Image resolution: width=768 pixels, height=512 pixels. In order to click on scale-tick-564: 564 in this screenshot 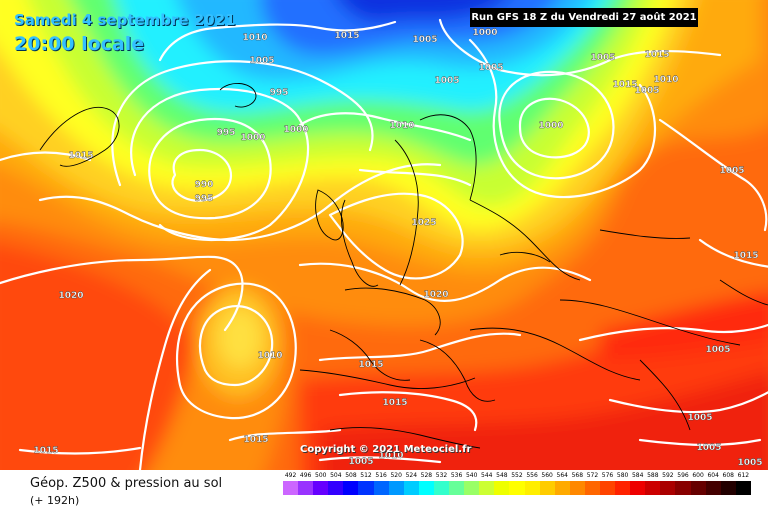, I will do `click(562, 475)`.